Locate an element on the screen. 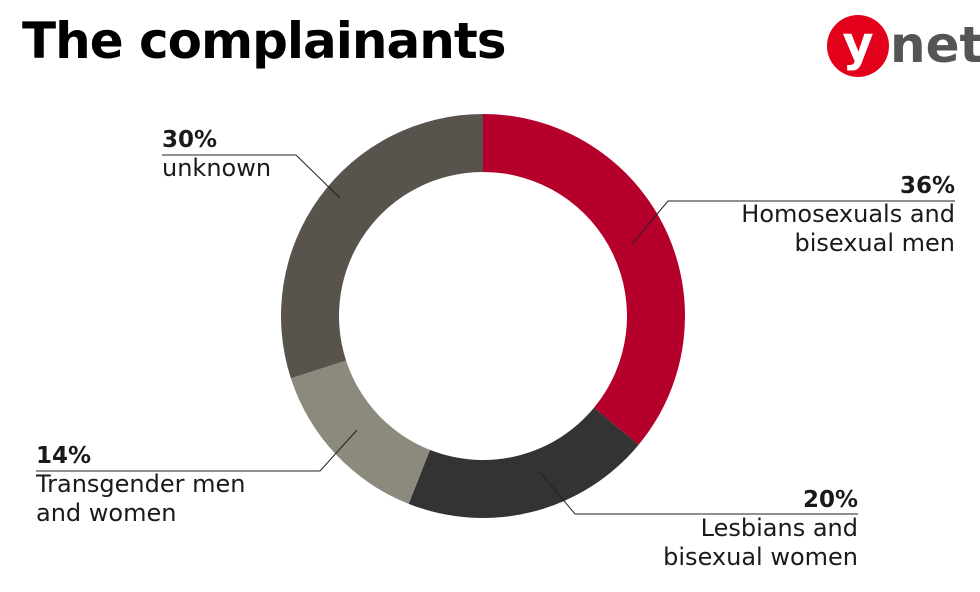  slice-label: 14% Transgender men and women is located at coordinates (161, 485).